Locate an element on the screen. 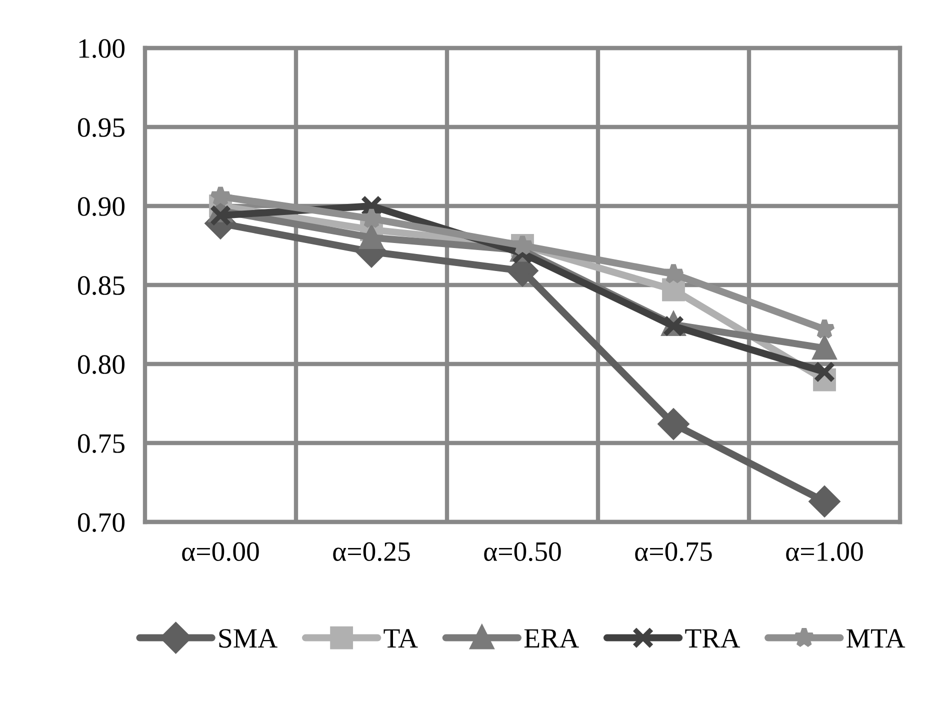 This screenshot has width=942, height=702. legend-label: ERA is located at coordinates (551, 638).